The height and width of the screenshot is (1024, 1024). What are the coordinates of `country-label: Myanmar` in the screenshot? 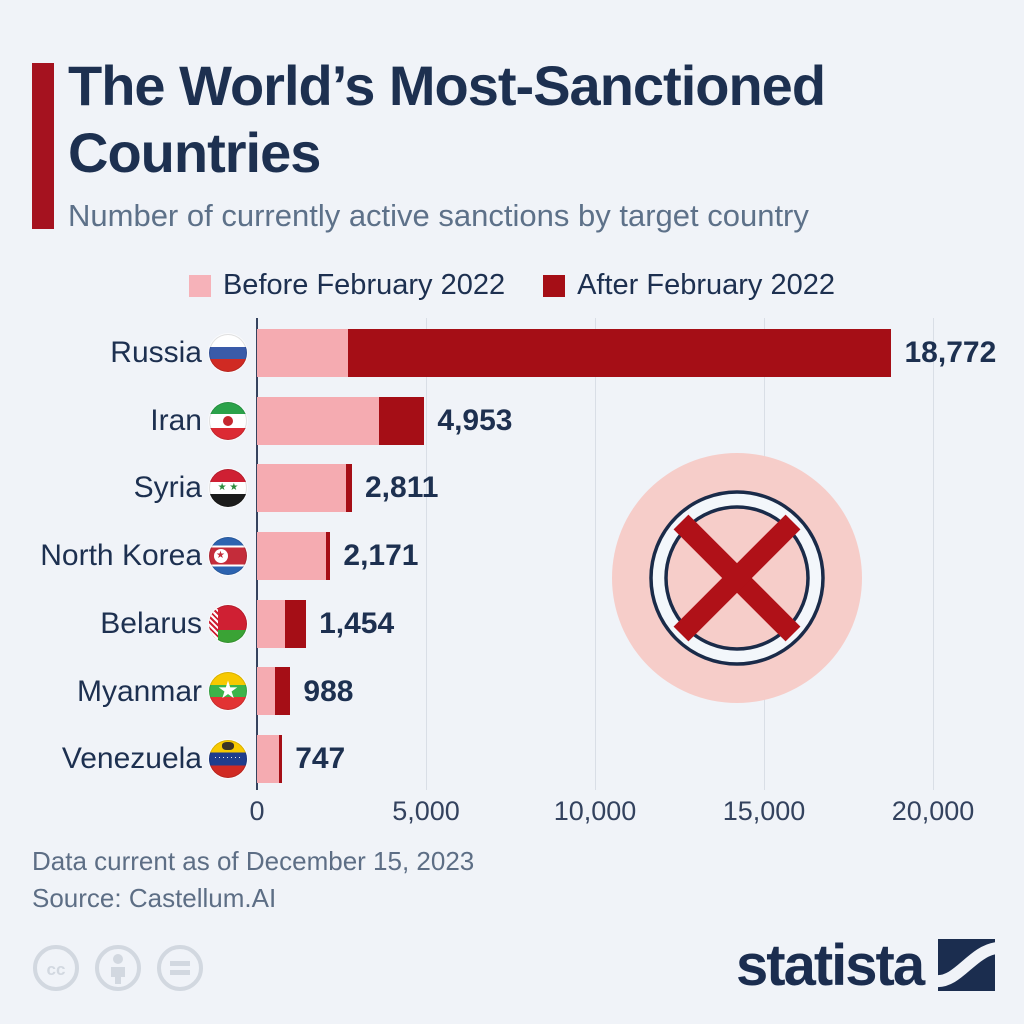 It's located at (139, 691).